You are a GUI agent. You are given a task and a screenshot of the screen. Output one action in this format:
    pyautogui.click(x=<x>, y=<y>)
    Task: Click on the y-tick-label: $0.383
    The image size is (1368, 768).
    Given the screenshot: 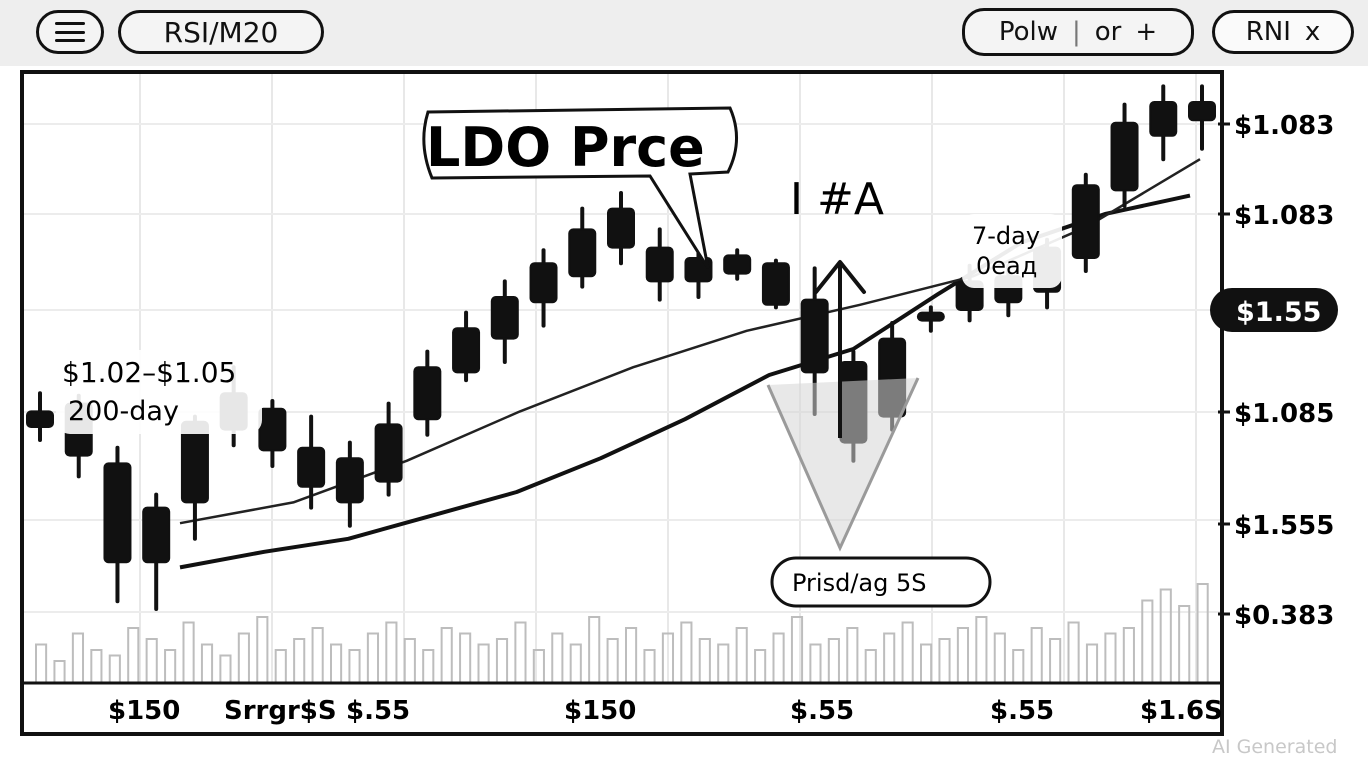 What is the action you would take?
    pyautogui.click(x=1284, y=616)
    